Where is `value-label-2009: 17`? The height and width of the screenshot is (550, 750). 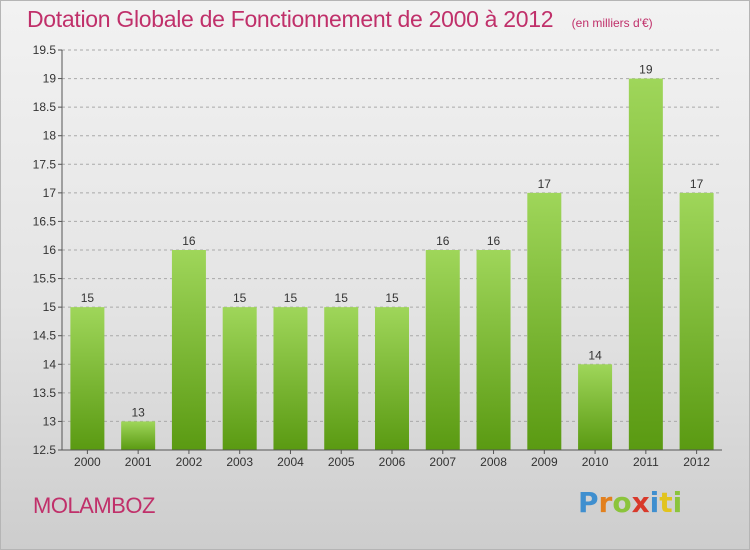 value-label-2009: 17 is located at coordinates (545, 184).